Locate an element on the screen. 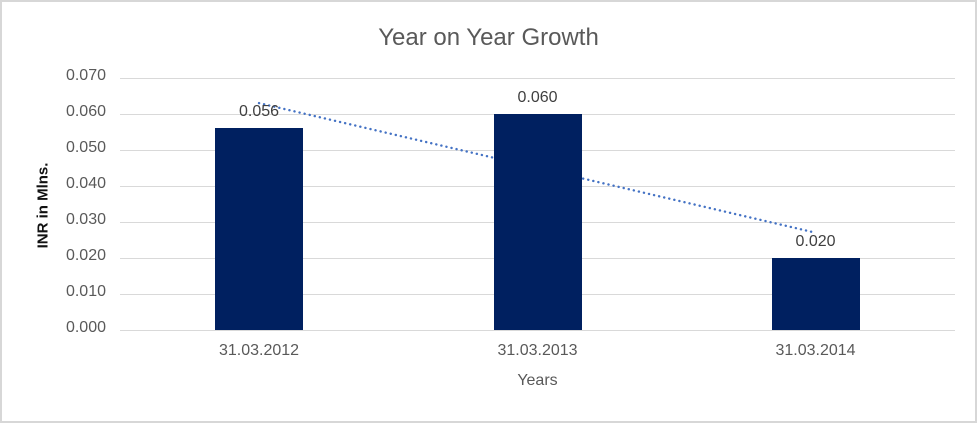  y-tick-label: 0.030 is located at coordinates (85, 219).